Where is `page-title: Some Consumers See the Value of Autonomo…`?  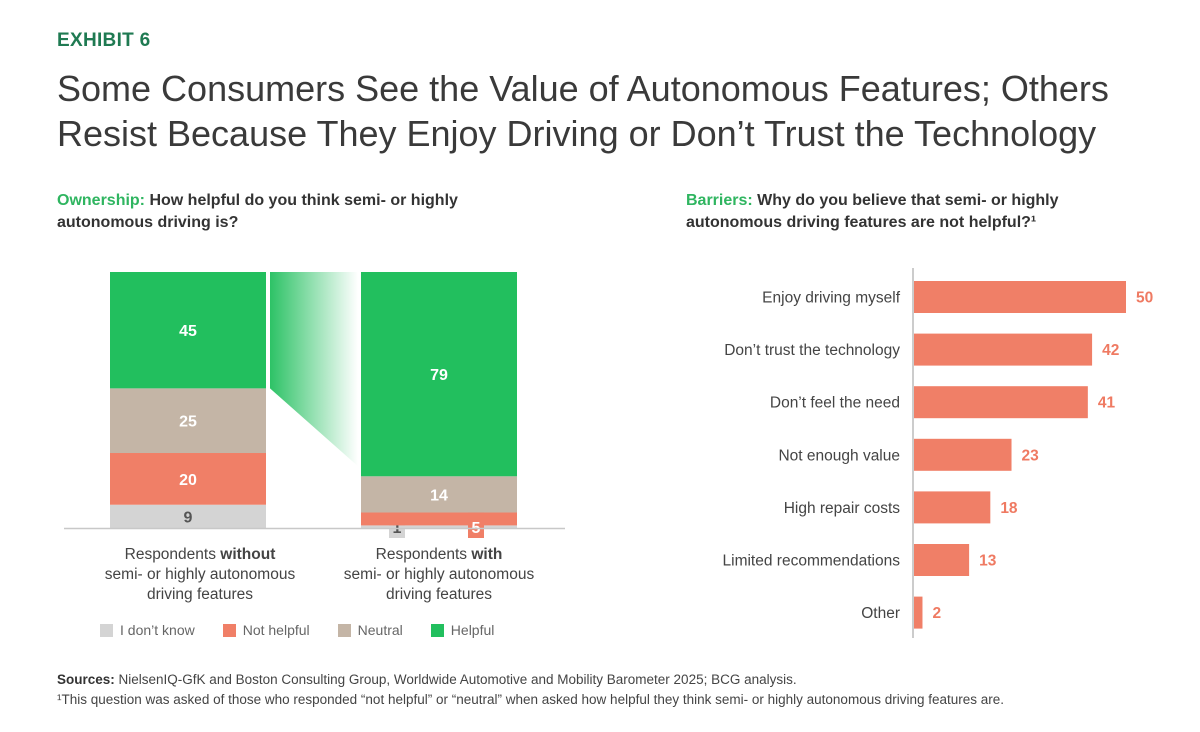
page-title: Some Consumers See the Value of Autonomo… is located at coordinates (607, 111).